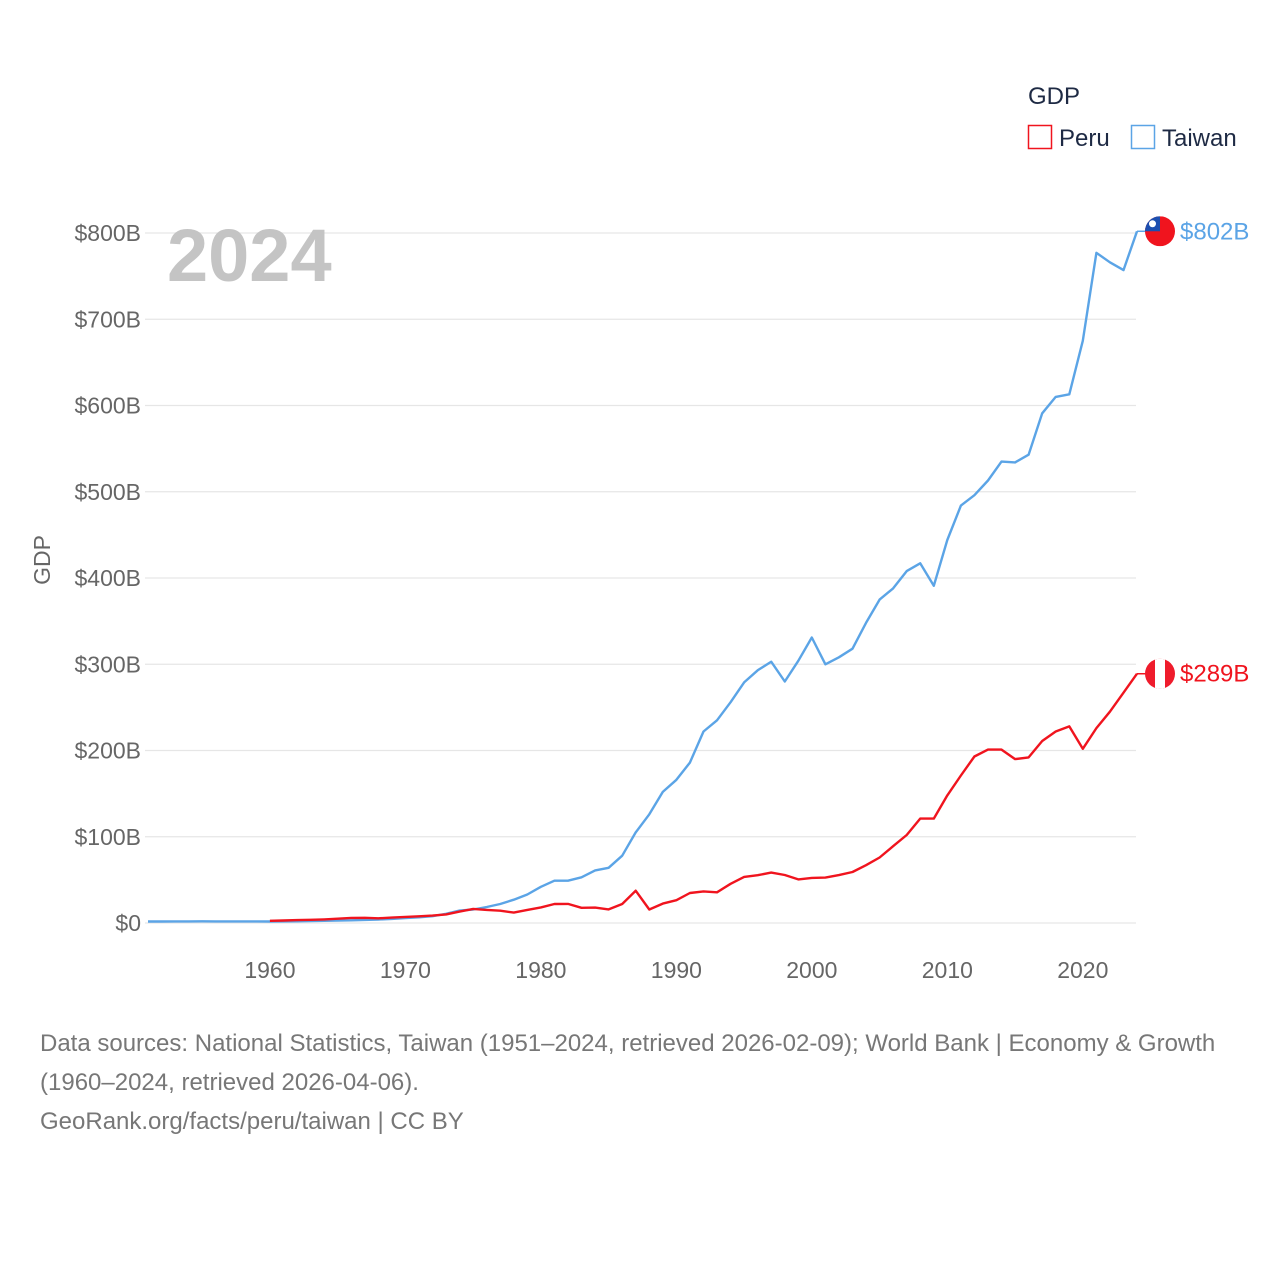  Describe the element at coordinates (1199, 138) in the screenshot. I see `legend-label-taiwan: Taiwan` at that location.